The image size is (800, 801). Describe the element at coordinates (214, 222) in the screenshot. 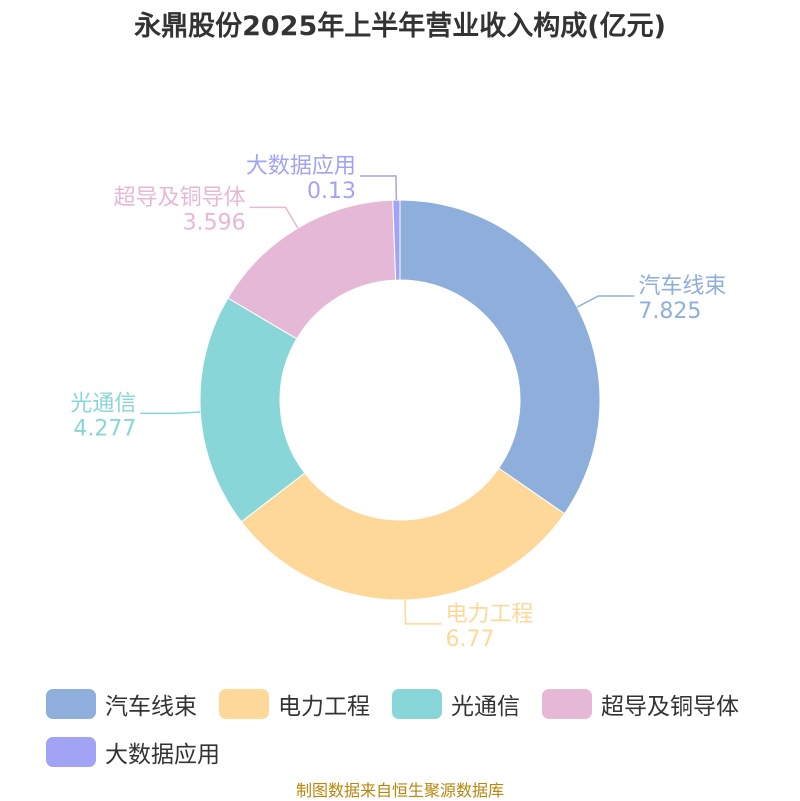

I see `callout-value-label: 3.596` at that location.